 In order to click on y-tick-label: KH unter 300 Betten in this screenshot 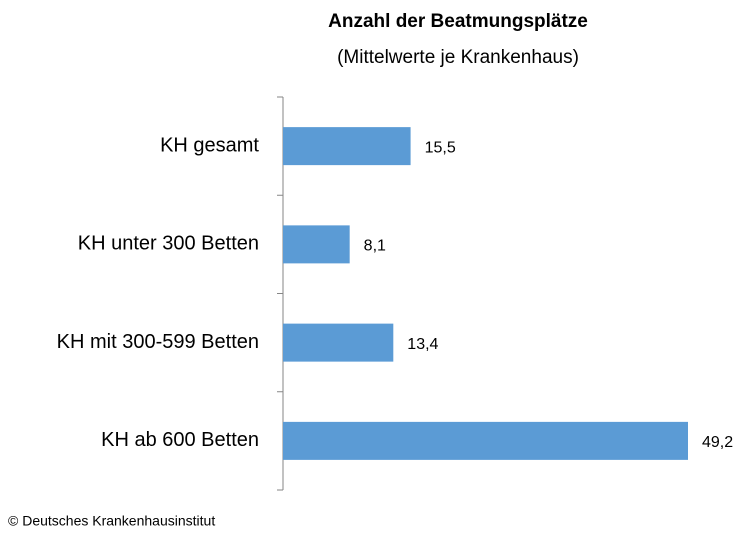, I will do `click(168, 244)`.